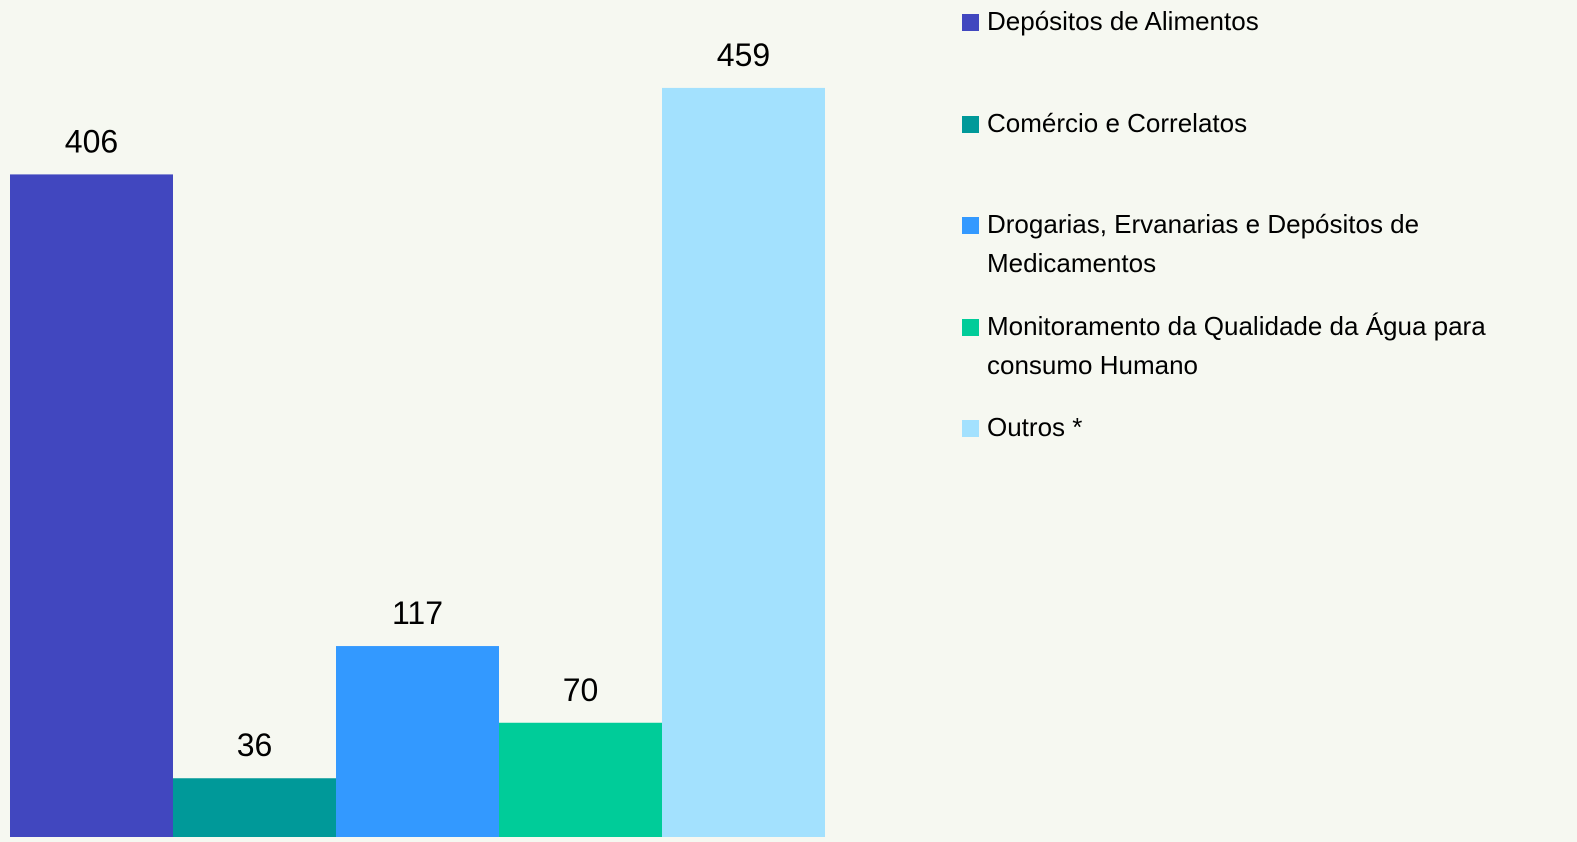 The width and height of the screenshot is (1577, 842). I want to click on legend-label: Outros *, so click(1035, 427).